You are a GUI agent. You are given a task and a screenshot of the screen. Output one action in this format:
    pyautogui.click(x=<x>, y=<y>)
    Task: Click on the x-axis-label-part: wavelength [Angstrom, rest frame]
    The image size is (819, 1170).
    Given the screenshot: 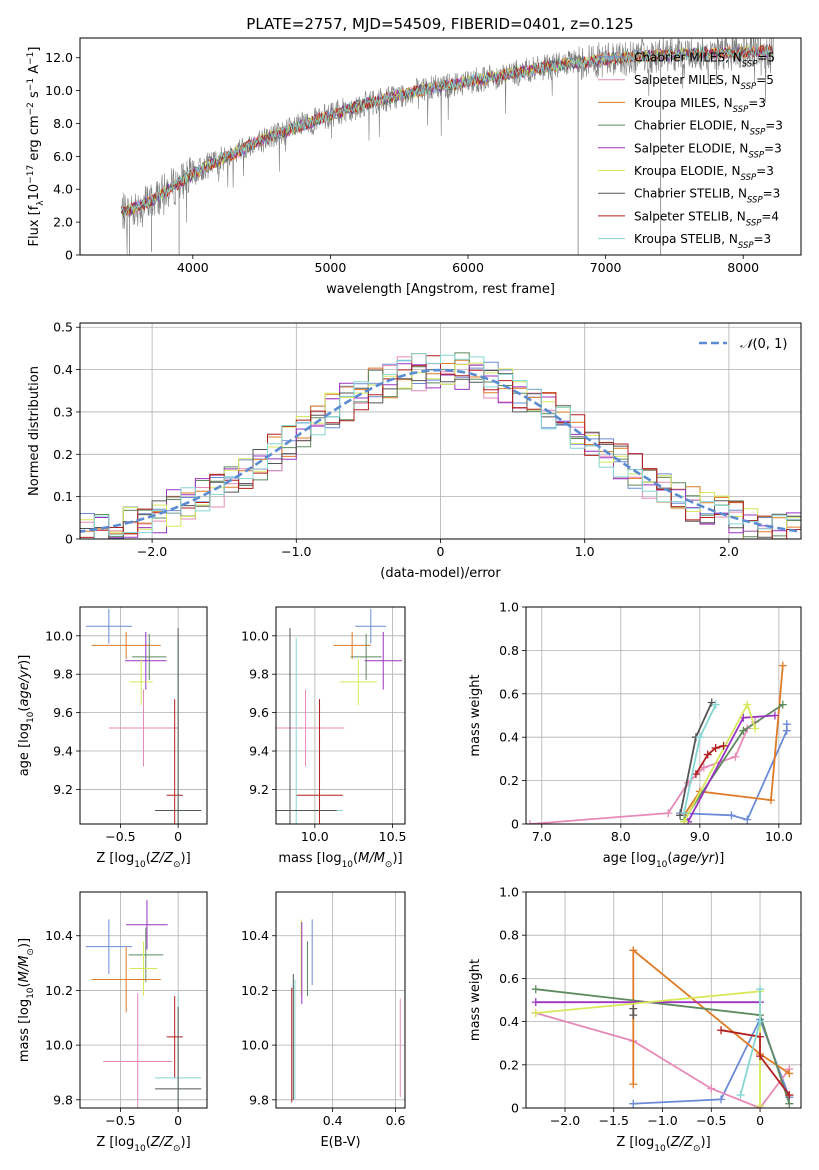 What is the action you would take?
    pyautogui.click(x=440, y=289)
    